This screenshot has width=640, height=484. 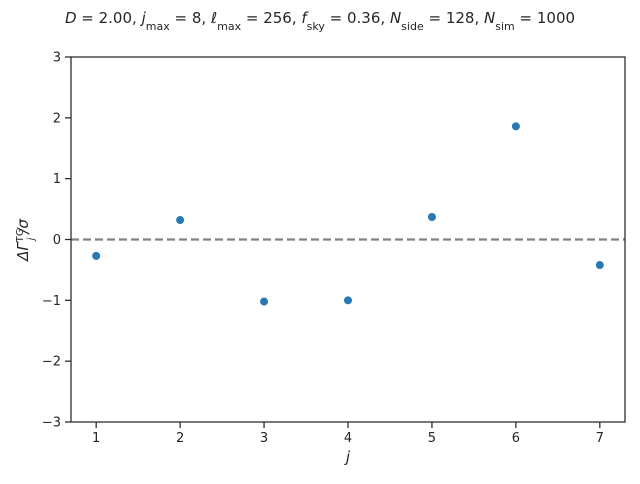 What do you see at coordinates (57, 118) in the screenshot?
I see `y-tick-label: 2` at bounding box center [57, 118].